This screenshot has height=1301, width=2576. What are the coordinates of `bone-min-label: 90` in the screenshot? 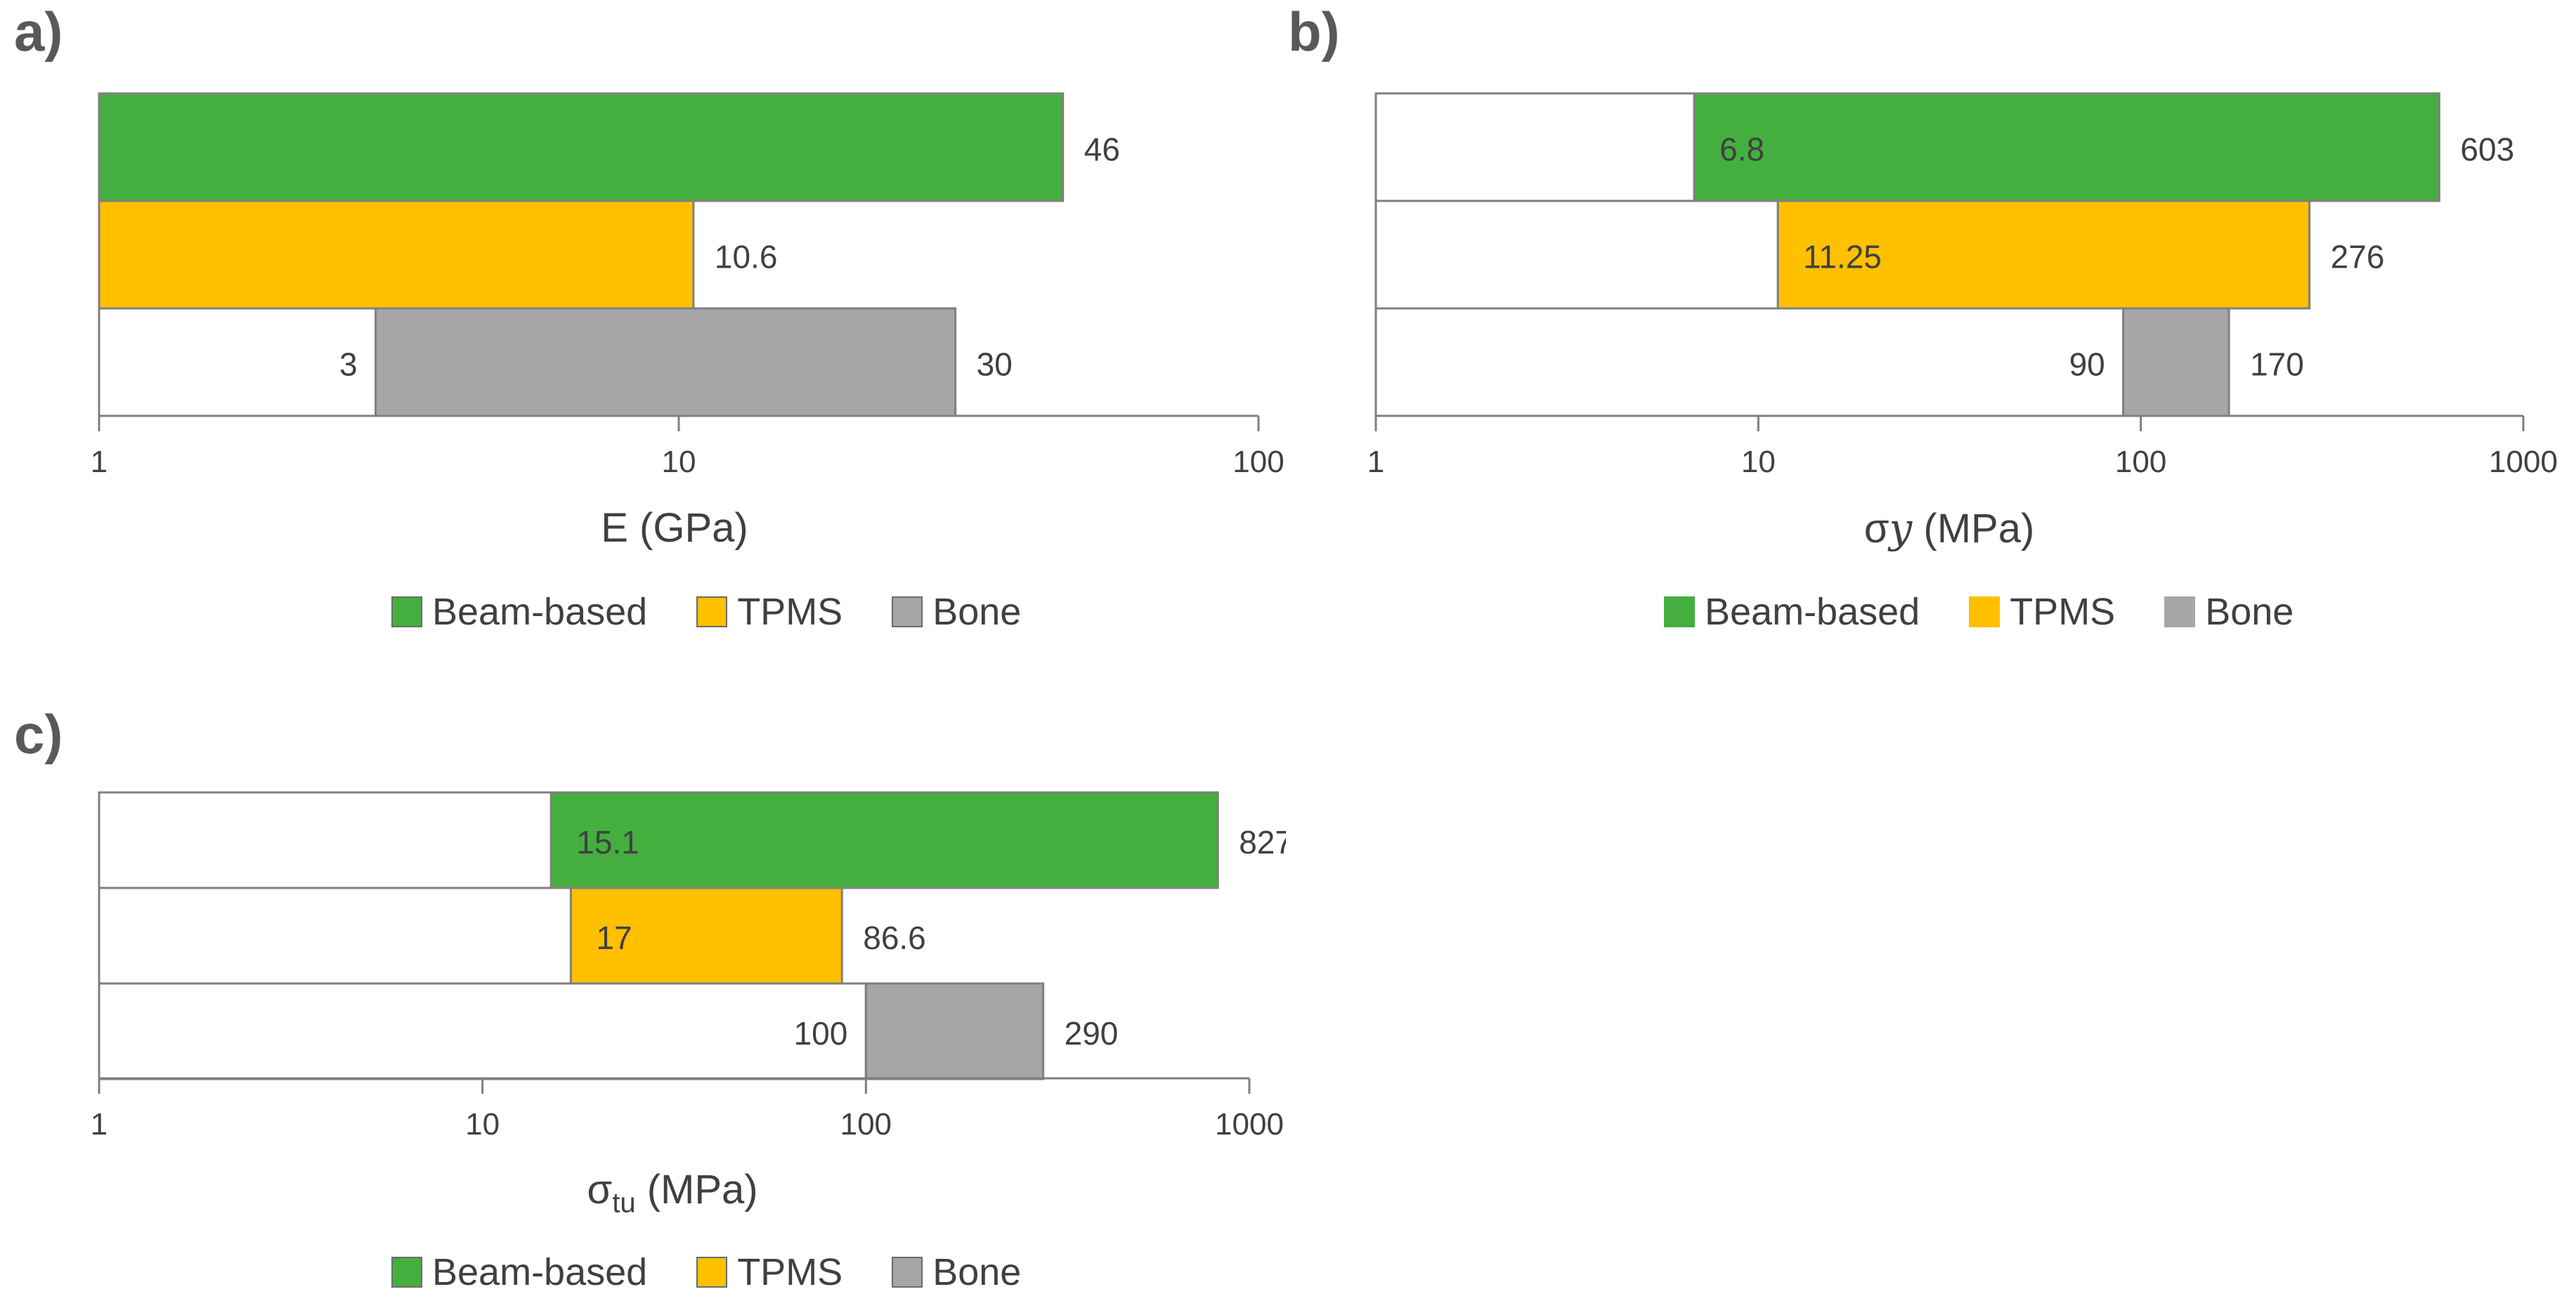 It's located at (2087, 365).